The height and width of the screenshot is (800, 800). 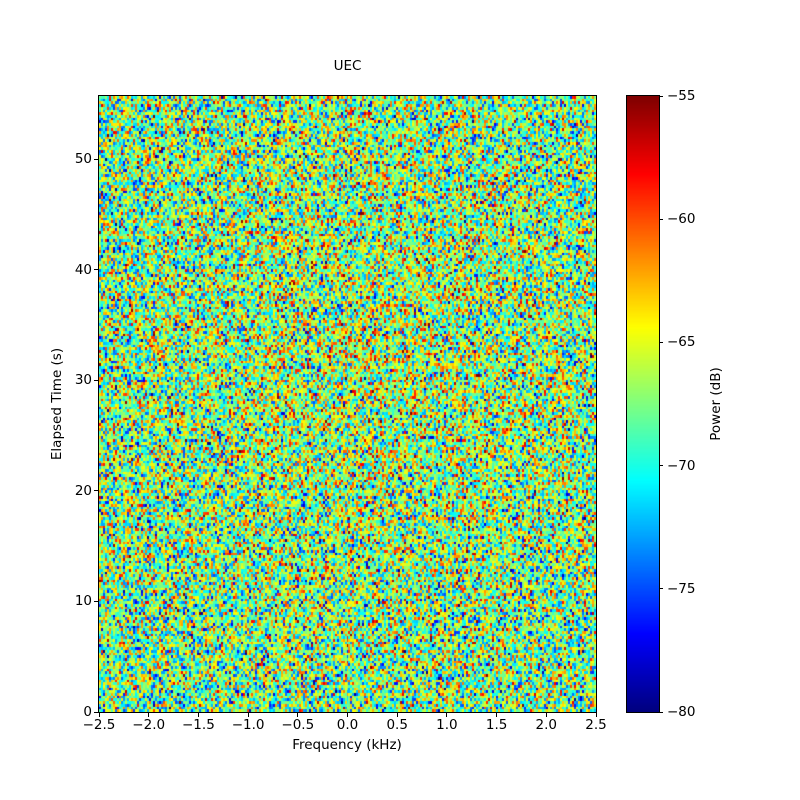 I want to click on x-tick-label: 2.0, so click(x=546, y=725).